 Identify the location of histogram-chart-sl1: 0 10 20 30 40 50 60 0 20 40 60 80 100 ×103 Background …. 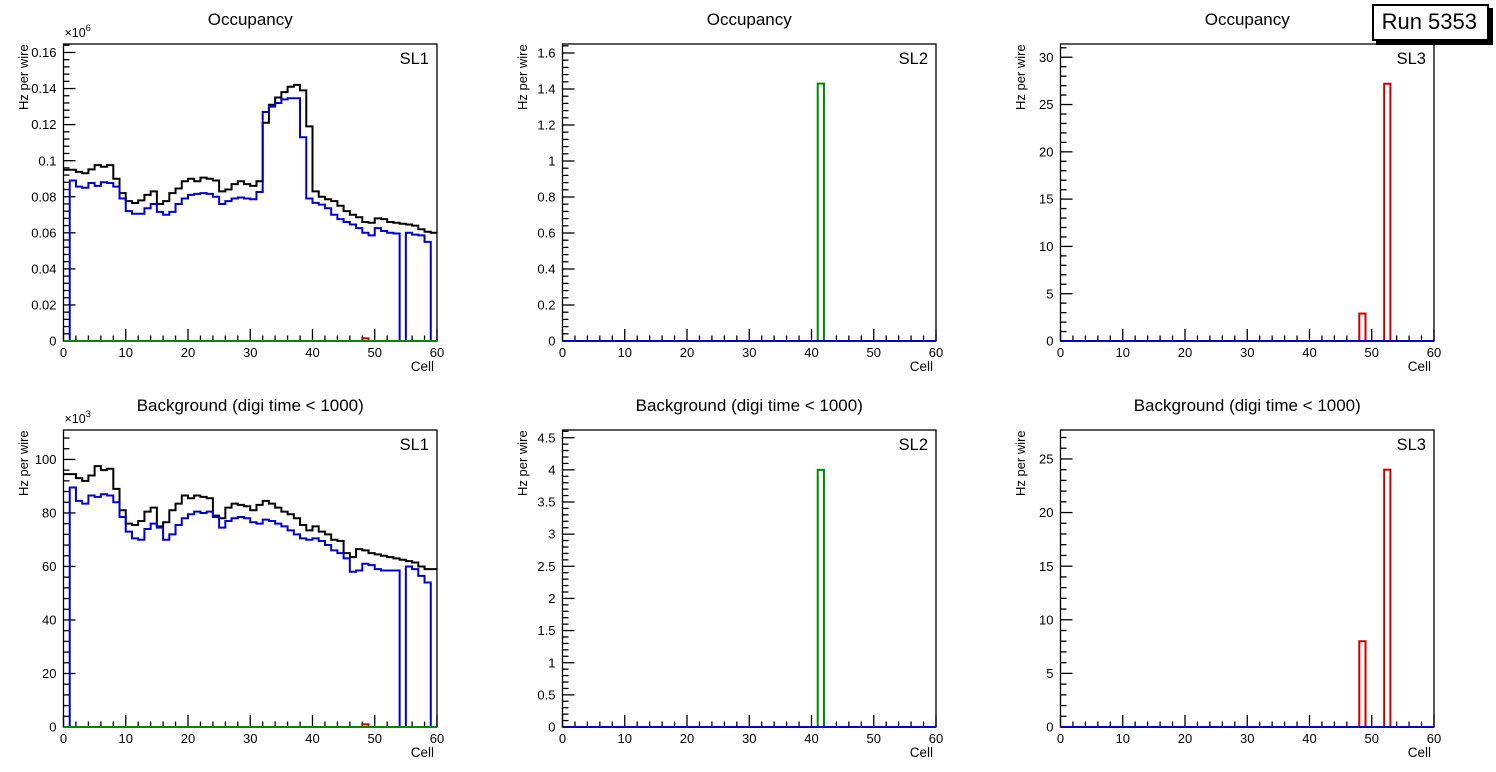
(230, 578).